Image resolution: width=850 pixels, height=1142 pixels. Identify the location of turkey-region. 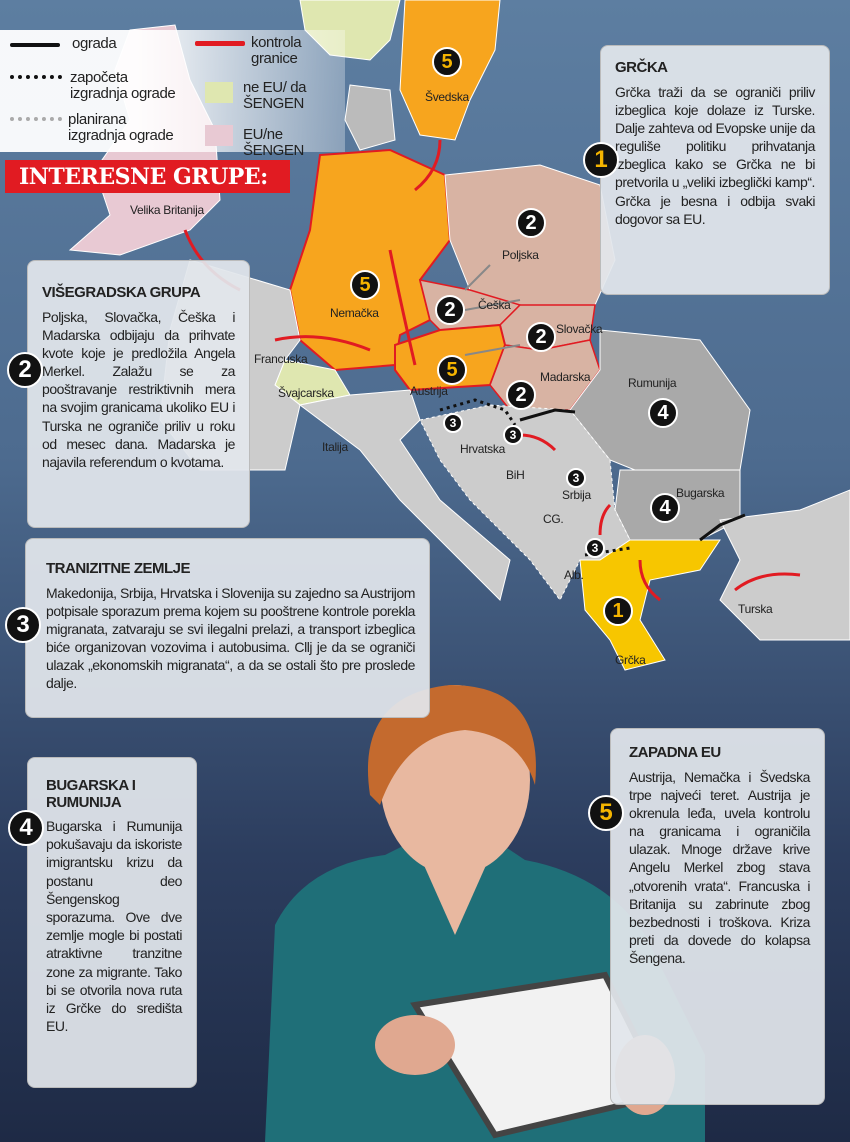
(784, 565).